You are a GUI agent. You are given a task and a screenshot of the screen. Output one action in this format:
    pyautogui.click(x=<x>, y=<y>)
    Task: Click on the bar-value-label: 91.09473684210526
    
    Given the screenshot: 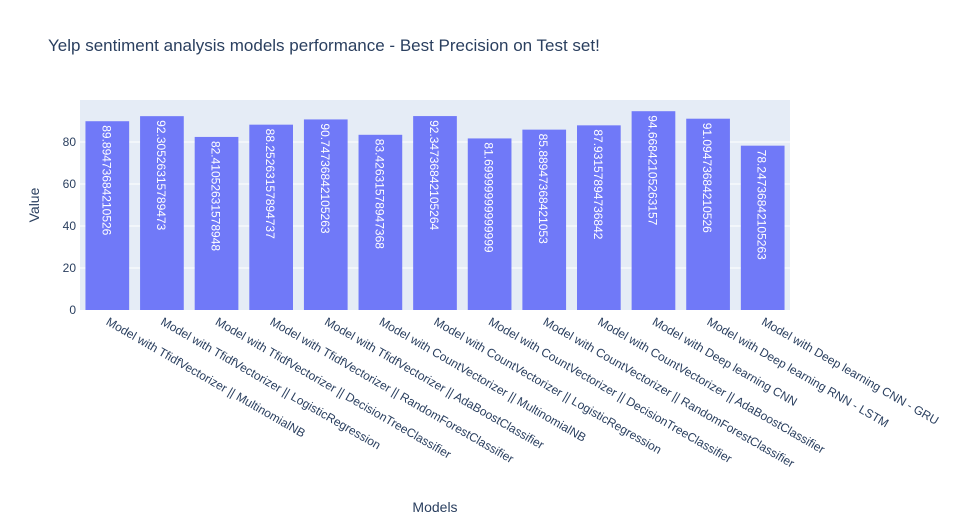 What is the action you would take?
    pyautogui.click(x=707, y=178)
    